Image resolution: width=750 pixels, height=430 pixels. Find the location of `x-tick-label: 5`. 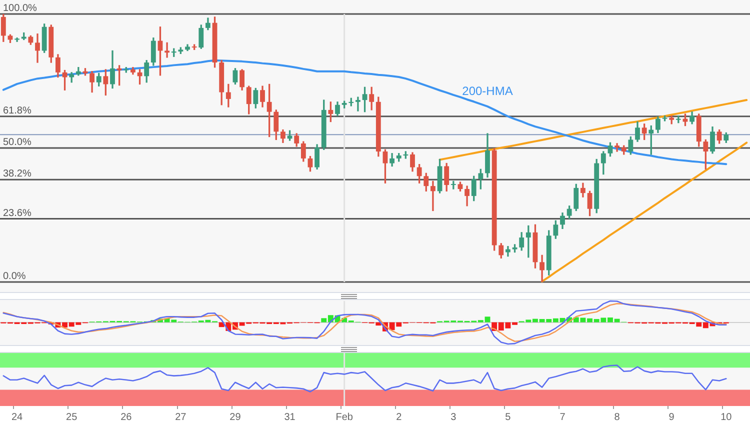

x-tick-label: 5 is located at coordinates (508, 417).